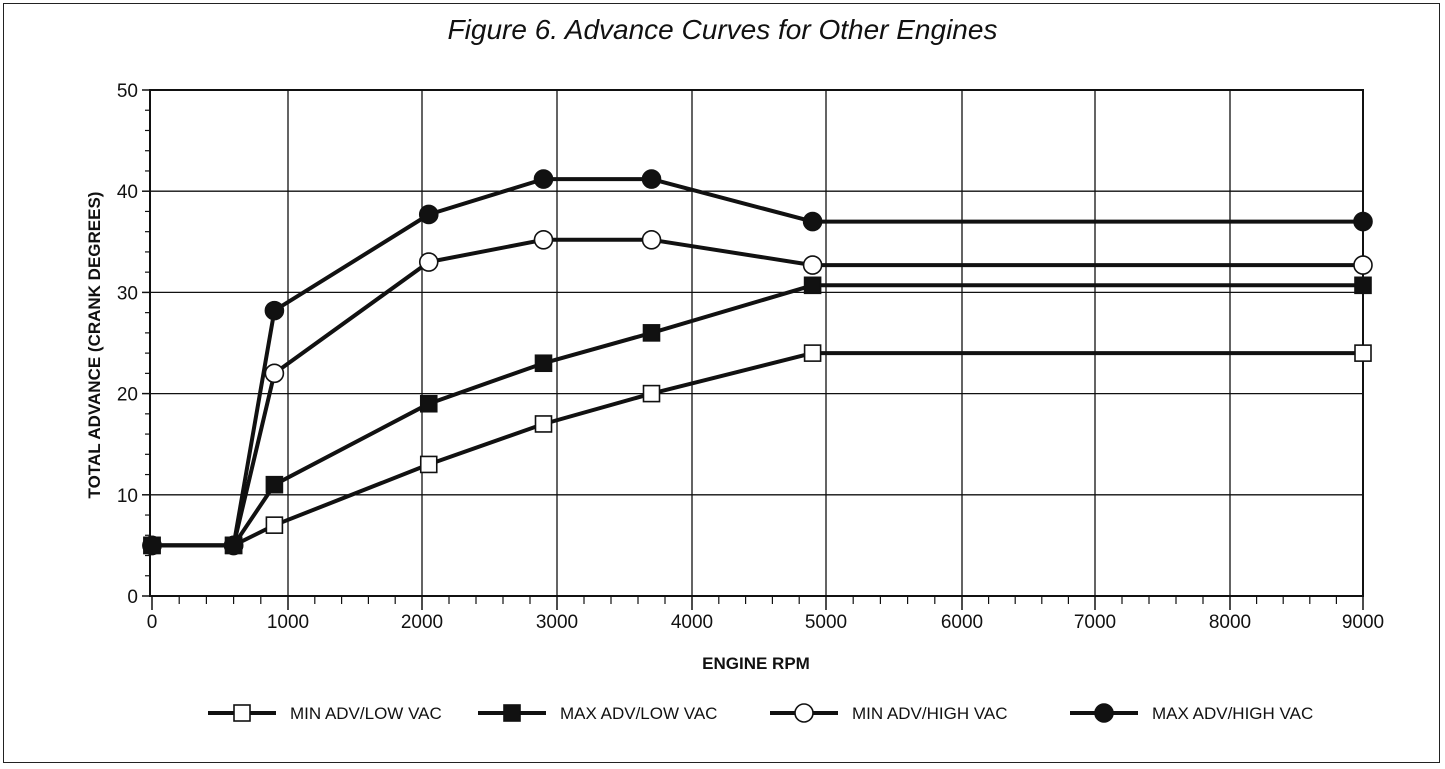  What do you see at coordinates (422, 622) in the screenshot?
I see `x-tick-label: 2000` at bounding box center [422, 622].